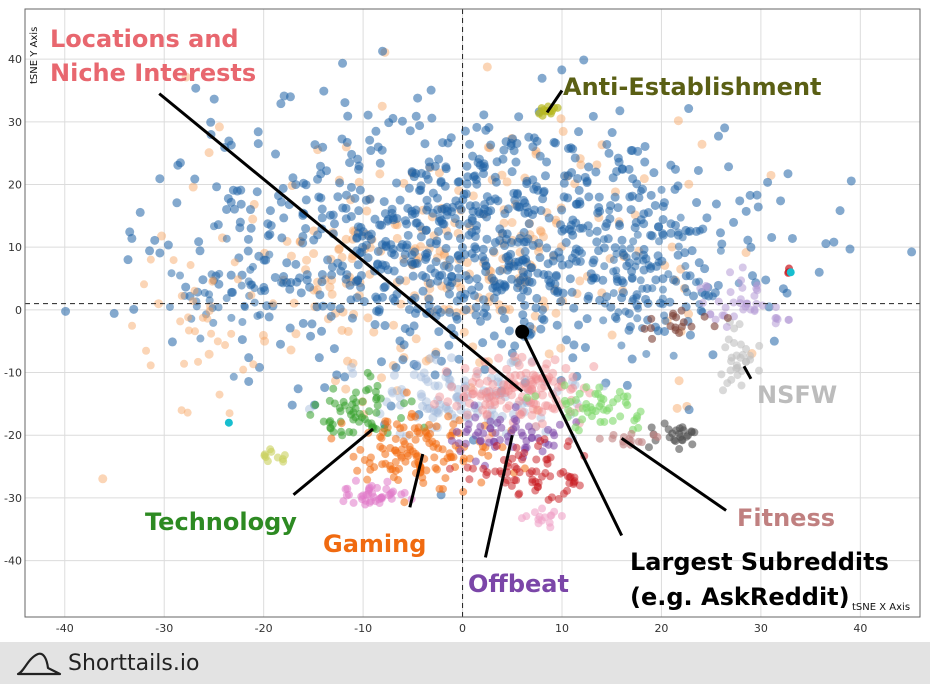 This screenshot has height=684, width=930. Describe the element at coordinates (797, 395) in the screenshot. I see `label-nsfw: NSFW` at that location.